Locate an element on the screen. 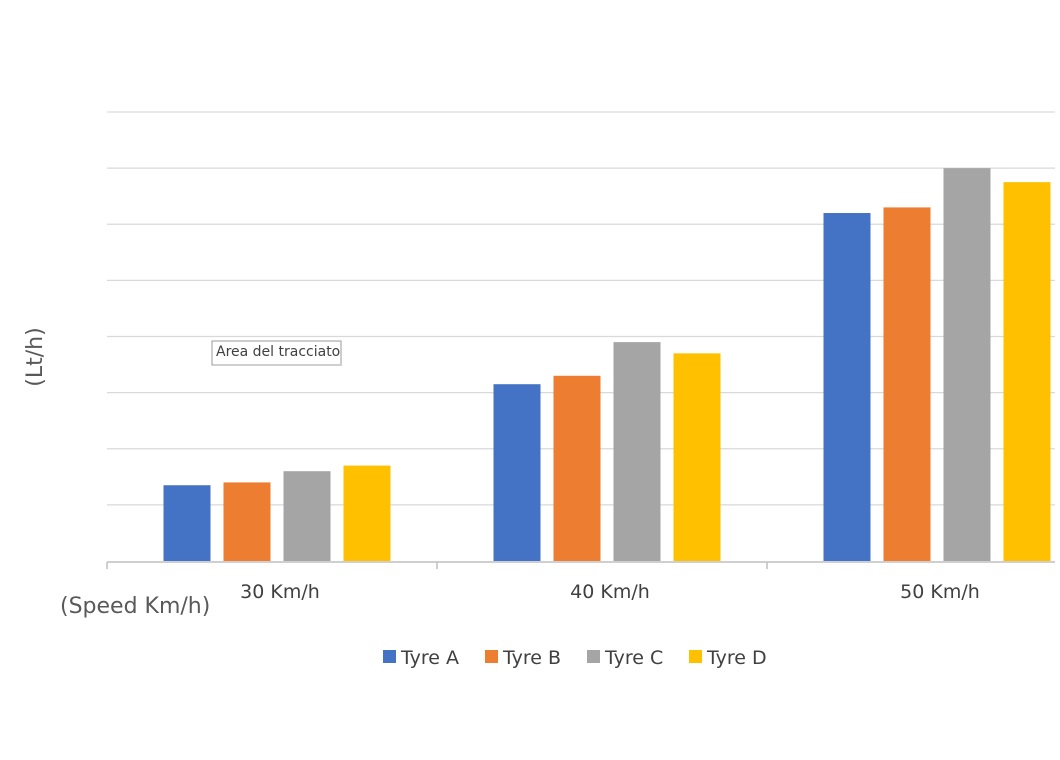  legend-label: Tyre D is located at coordinates (736, 658).